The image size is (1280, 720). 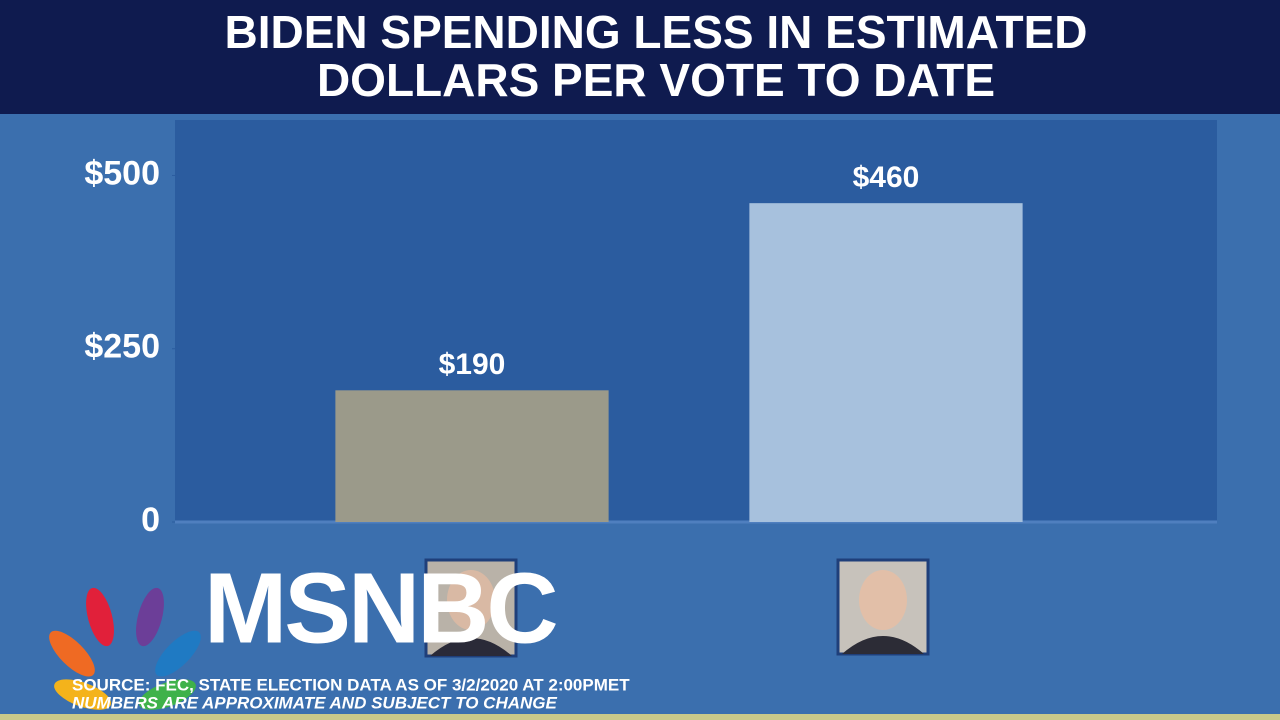 What do you see at coordinates (886, 177) in the screenshot?
I see `value-label: $460` at bounding box center [886, 177].